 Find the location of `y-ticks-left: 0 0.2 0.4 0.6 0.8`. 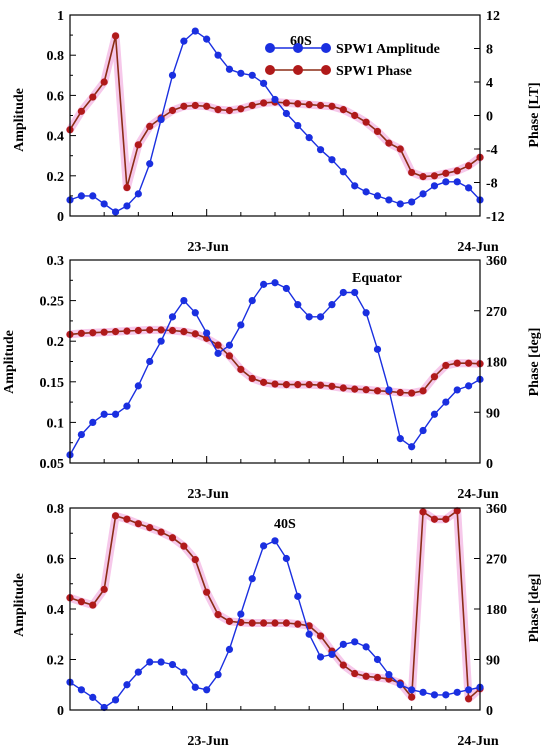

y-ticks-left: 0 0.2 0.4 0.6 0.8 is located at coordinates (61, 610).